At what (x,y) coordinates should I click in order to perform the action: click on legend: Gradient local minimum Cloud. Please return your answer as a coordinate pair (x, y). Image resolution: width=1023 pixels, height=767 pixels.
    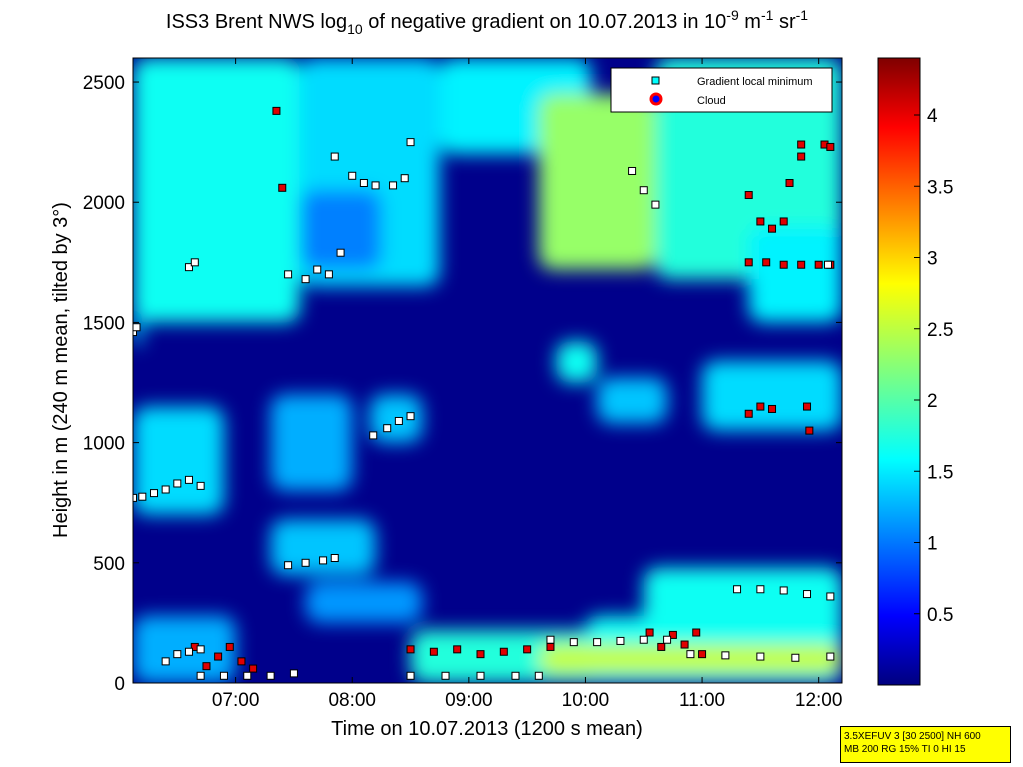
    Looking at the image, I should click on (721, 90).